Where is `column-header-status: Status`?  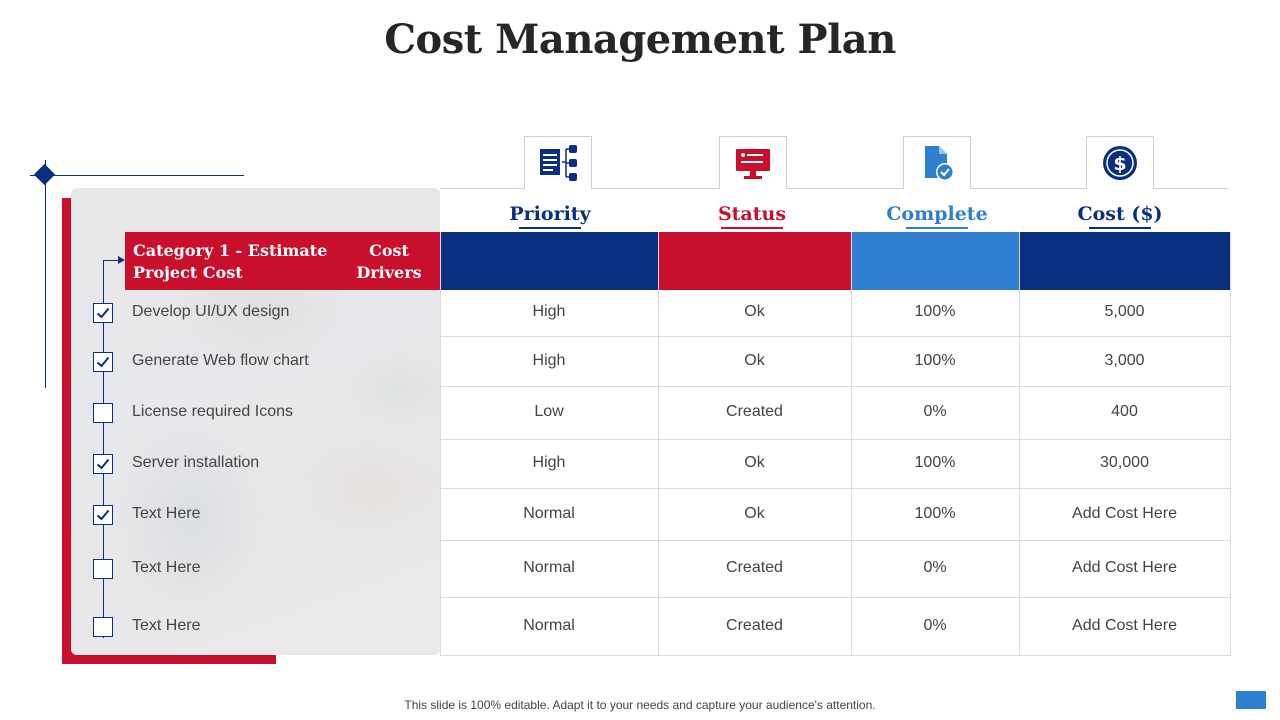
column-header-status: Status is located at coordinates (752, 216).